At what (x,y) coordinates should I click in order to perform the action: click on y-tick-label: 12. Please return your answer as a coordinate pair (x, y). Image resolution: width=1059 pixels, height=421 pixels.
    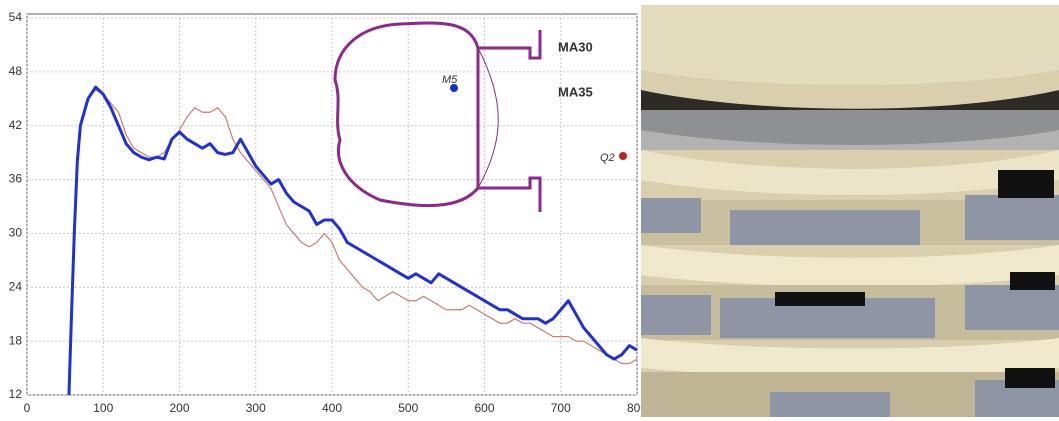
    Looking at the image, I should click on (16, 394).